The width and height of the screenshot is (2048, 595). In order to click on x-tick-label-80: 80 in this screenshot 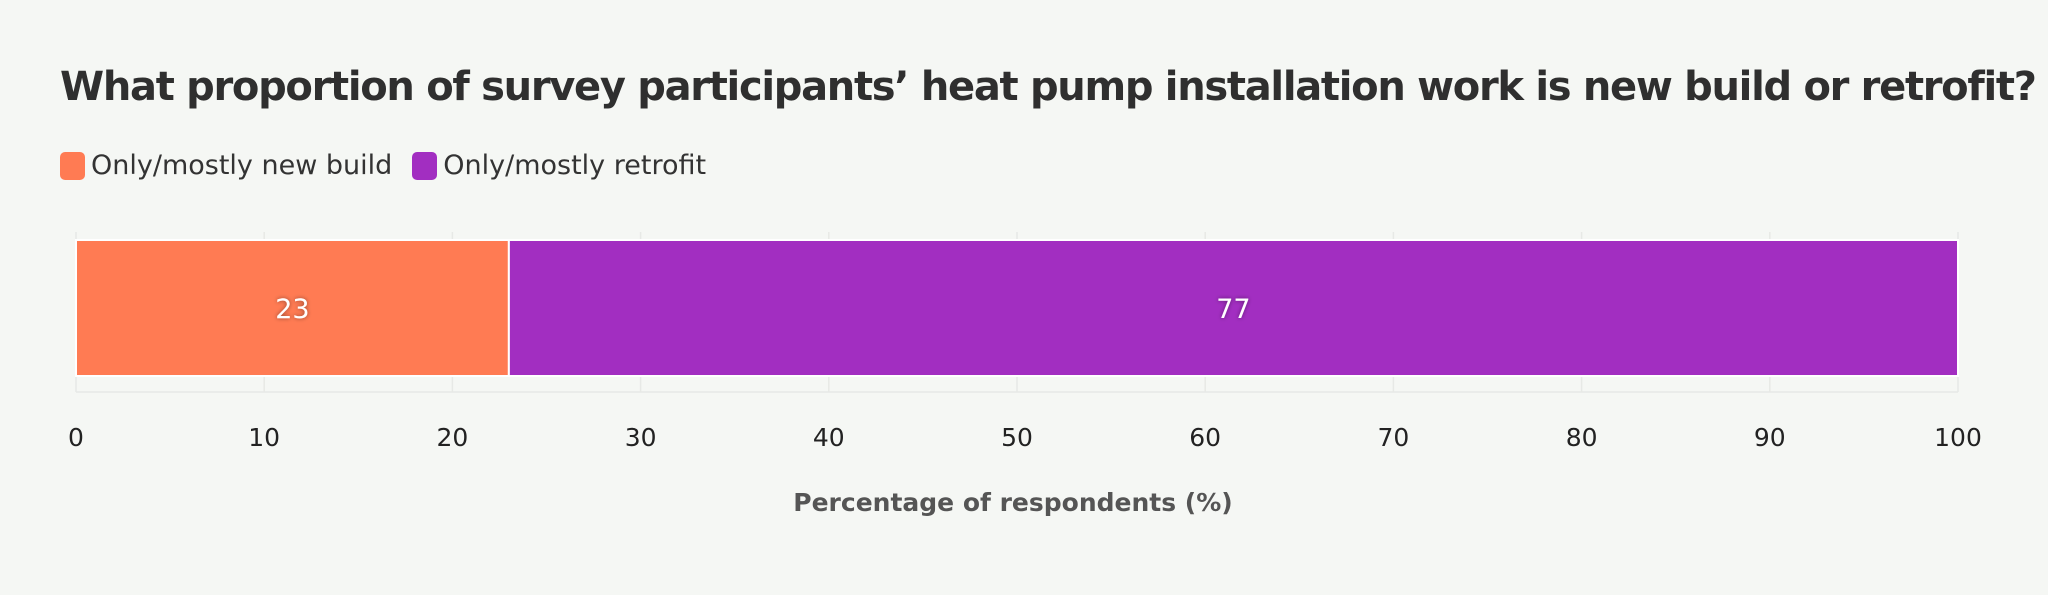, I will do `click(1582, 437)`.